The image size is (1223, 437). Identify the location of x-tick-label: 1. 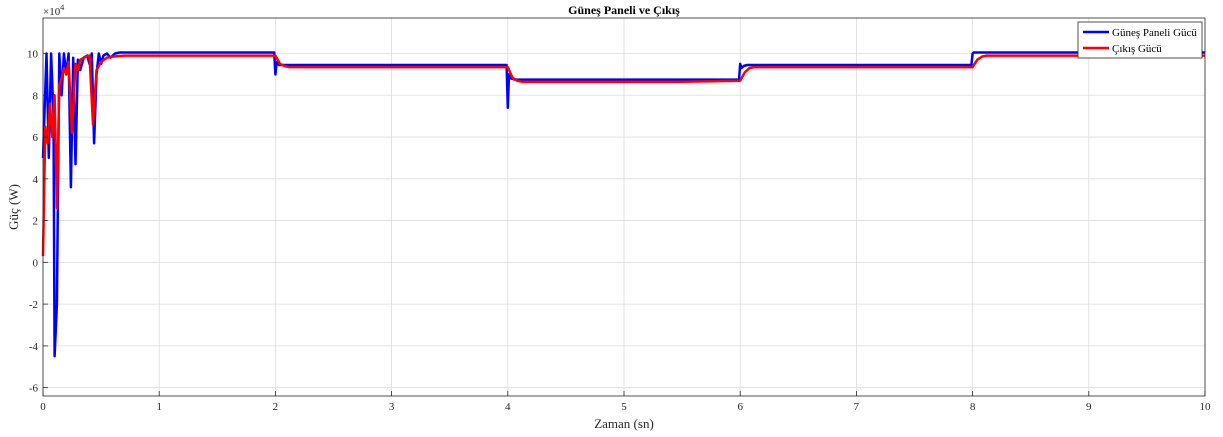
(159, 407).